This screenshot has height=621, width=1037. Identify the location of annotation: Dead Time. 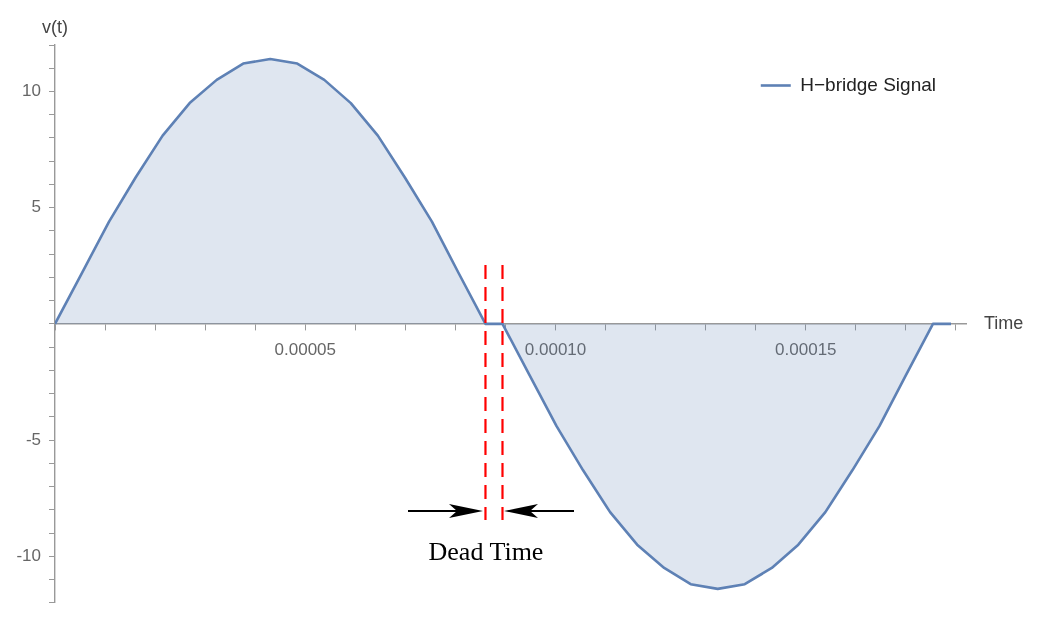
(486, 552).